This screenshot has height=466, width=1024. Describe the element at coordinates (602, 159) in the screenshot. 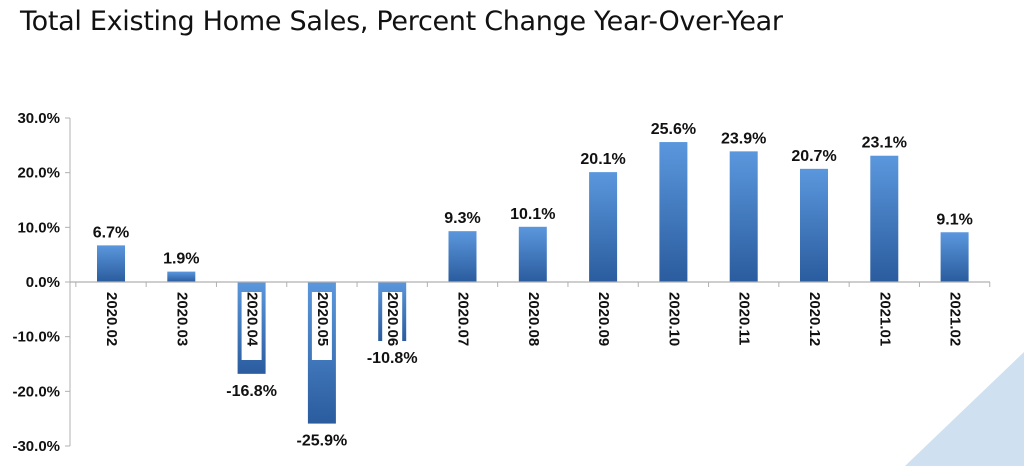

I see `data-label: 20.1%` at that location.